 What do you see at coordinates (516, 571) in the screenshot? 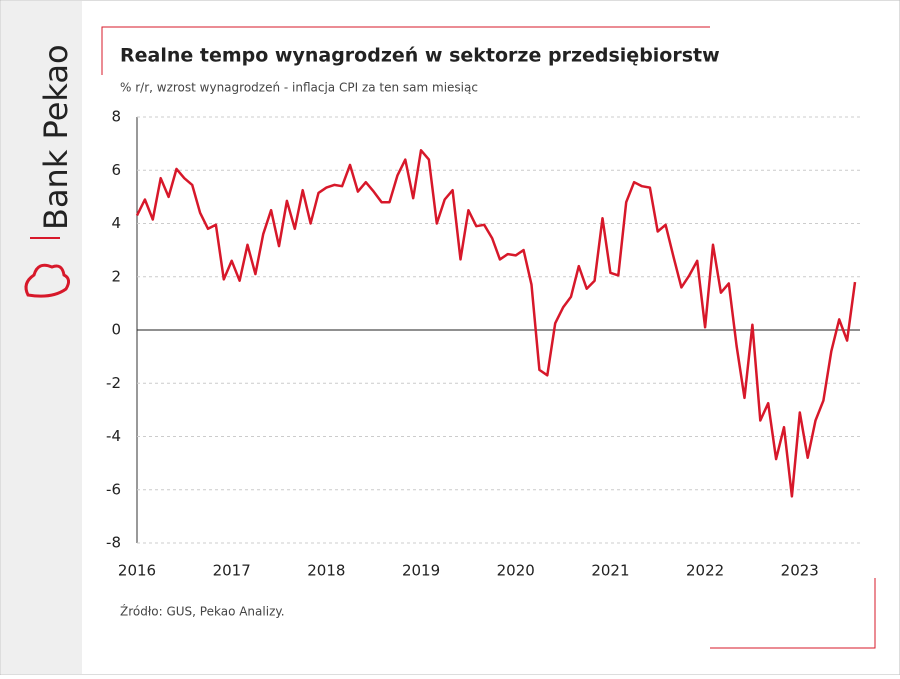
I see `x-tick-label: 2020` at bounding box center [516, 571].